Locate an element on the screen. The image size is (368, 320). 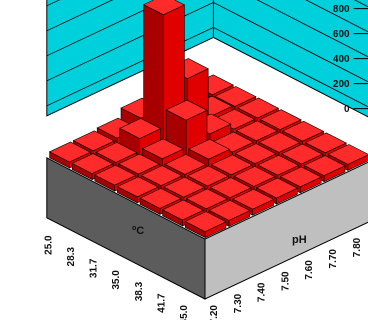
y-tick-label: 7.50 is located at coordinates (285, 281).